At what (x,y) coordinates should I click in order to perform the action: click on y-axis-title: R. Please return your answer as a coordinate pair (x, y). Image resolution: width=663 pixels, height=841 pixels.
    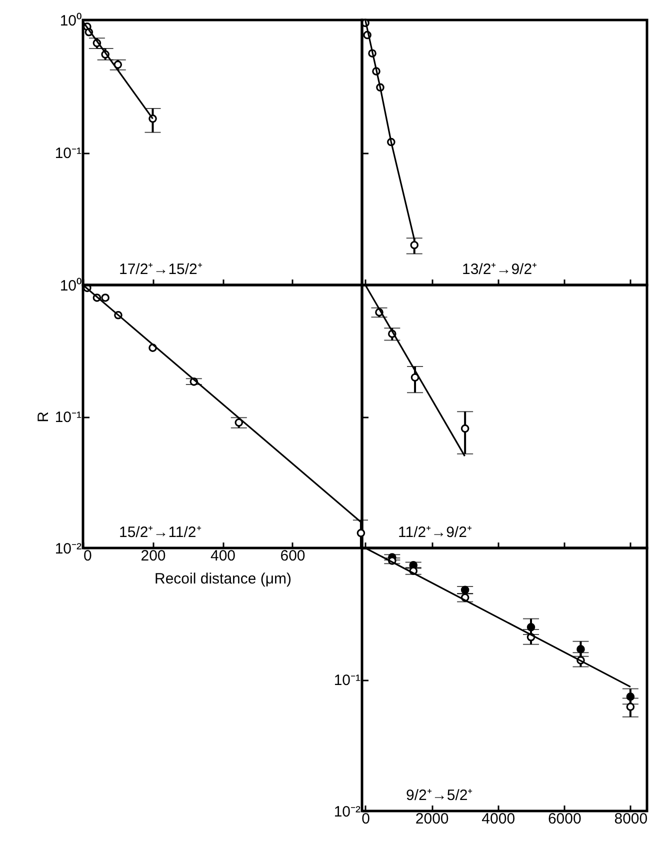
    Looking at the image, I should click on (43, 416).